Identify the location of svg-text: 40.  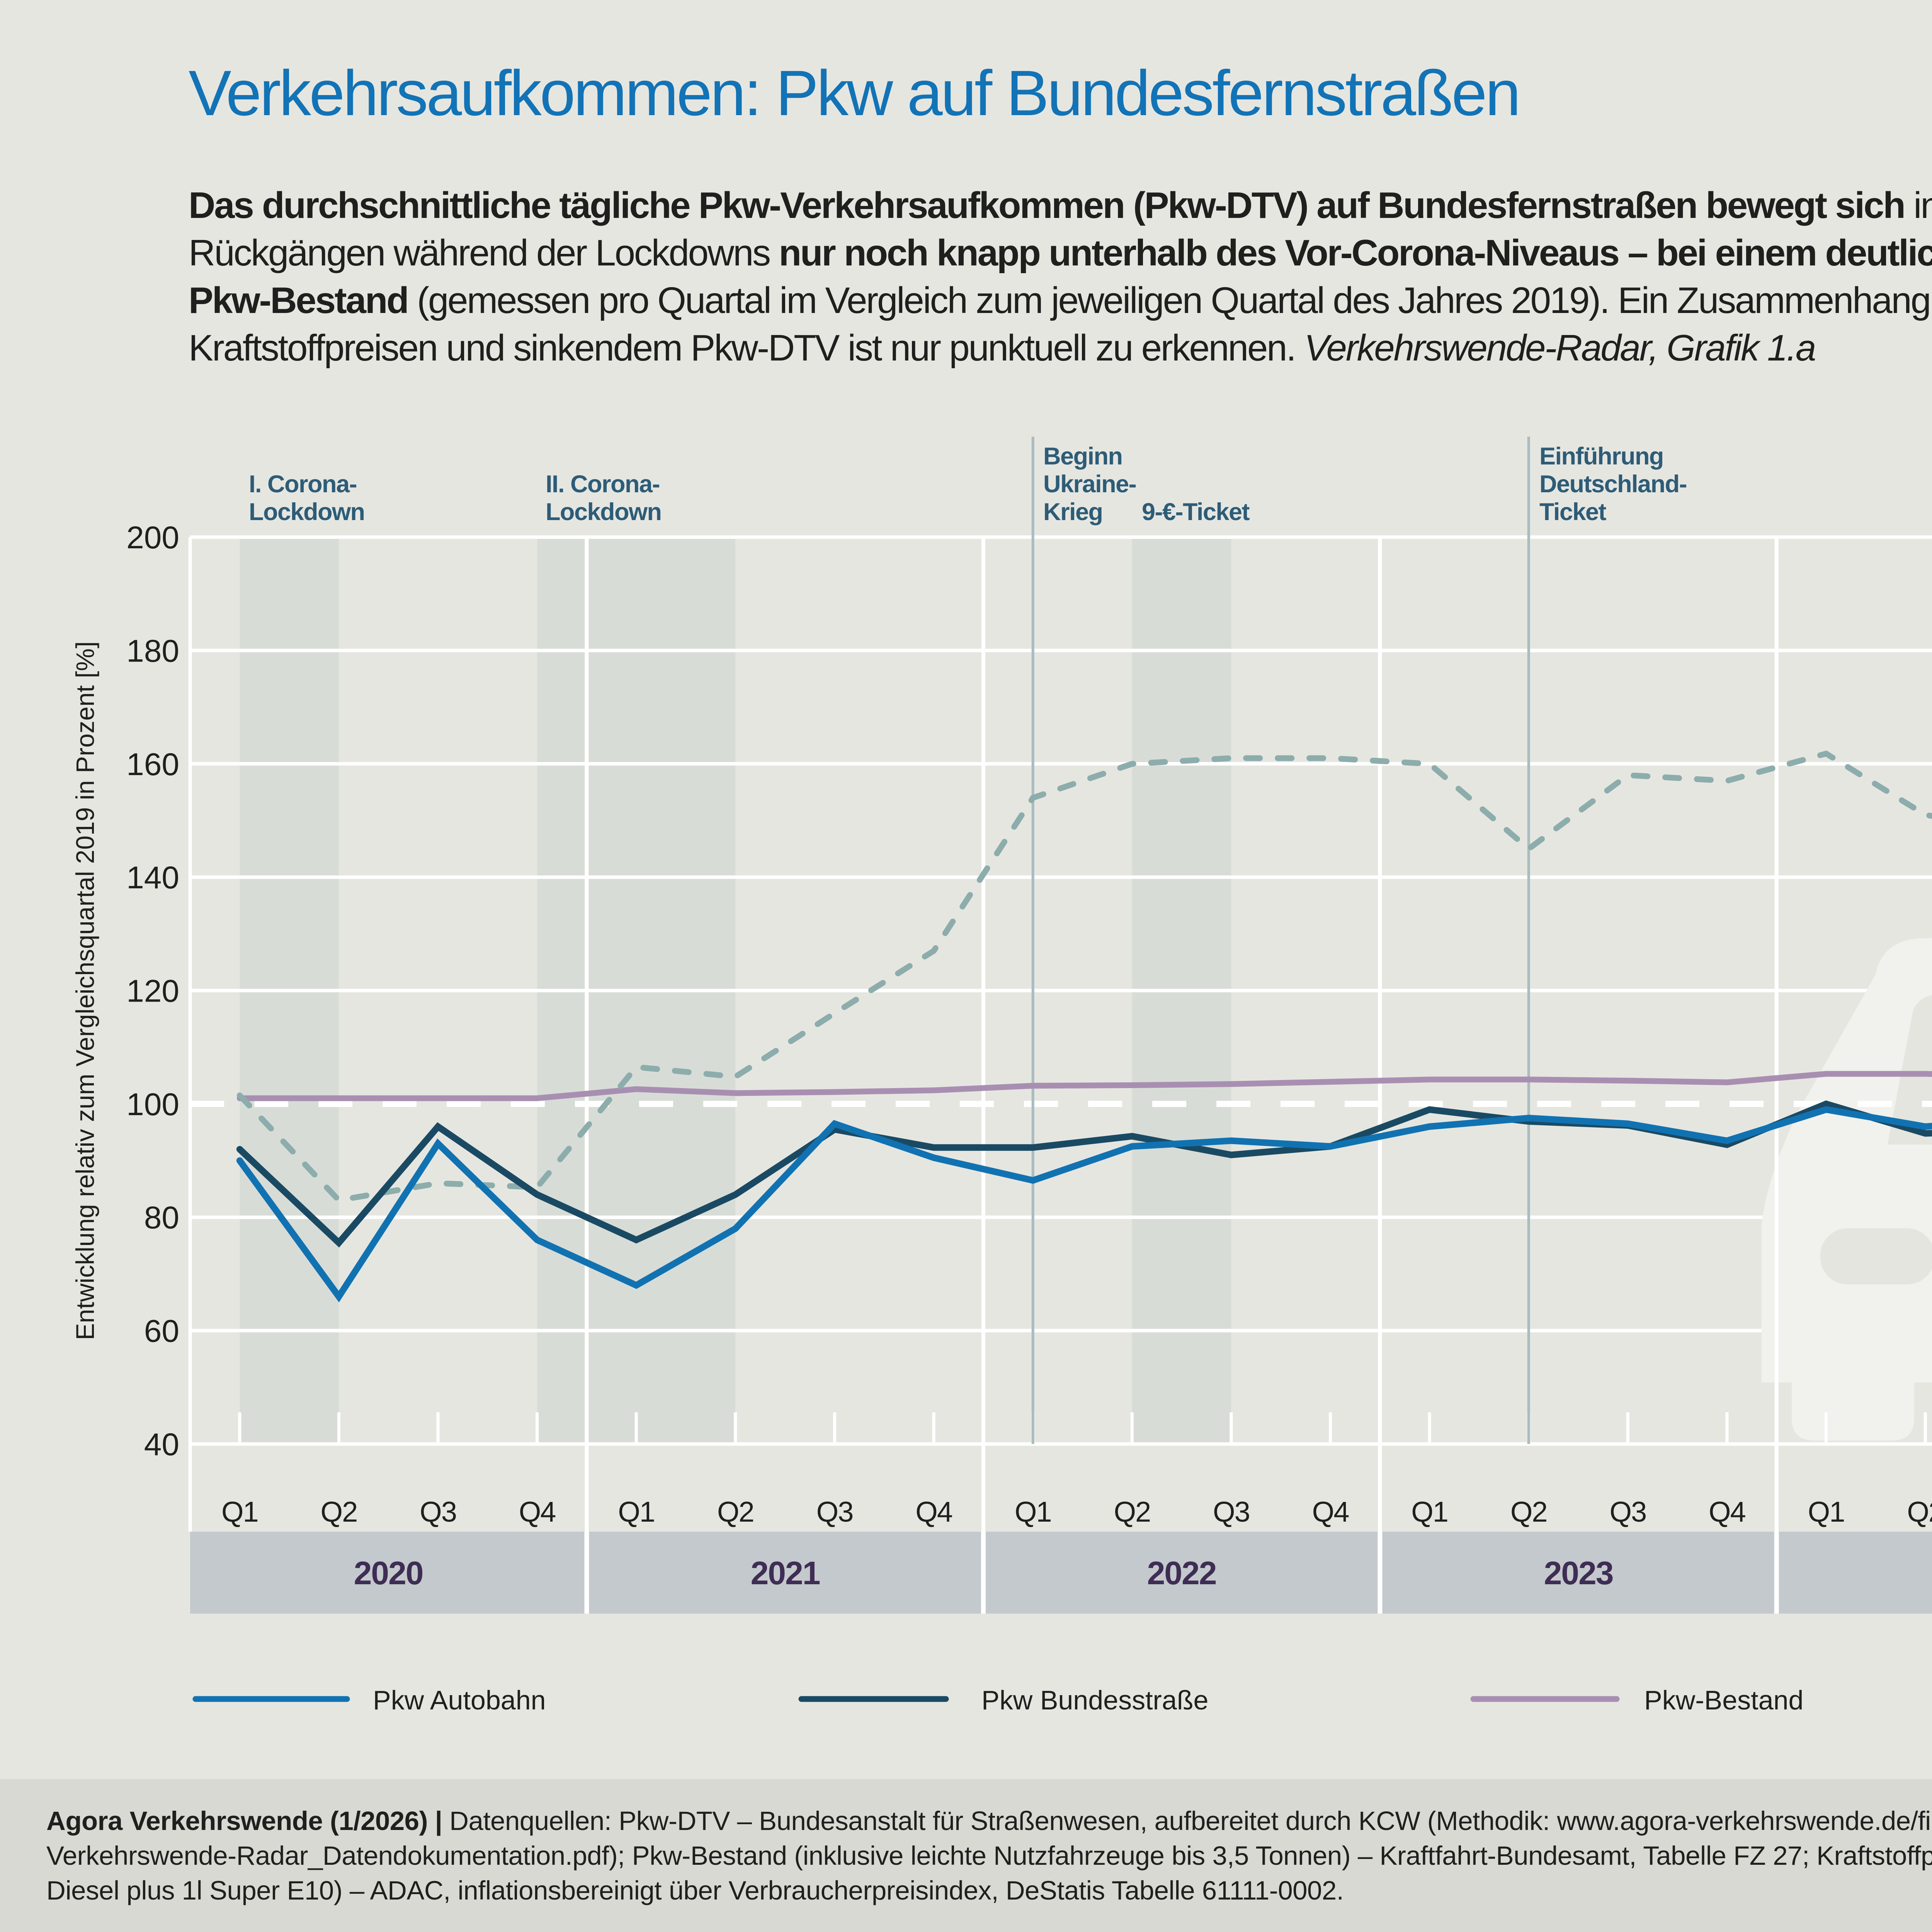
(161, 1445).